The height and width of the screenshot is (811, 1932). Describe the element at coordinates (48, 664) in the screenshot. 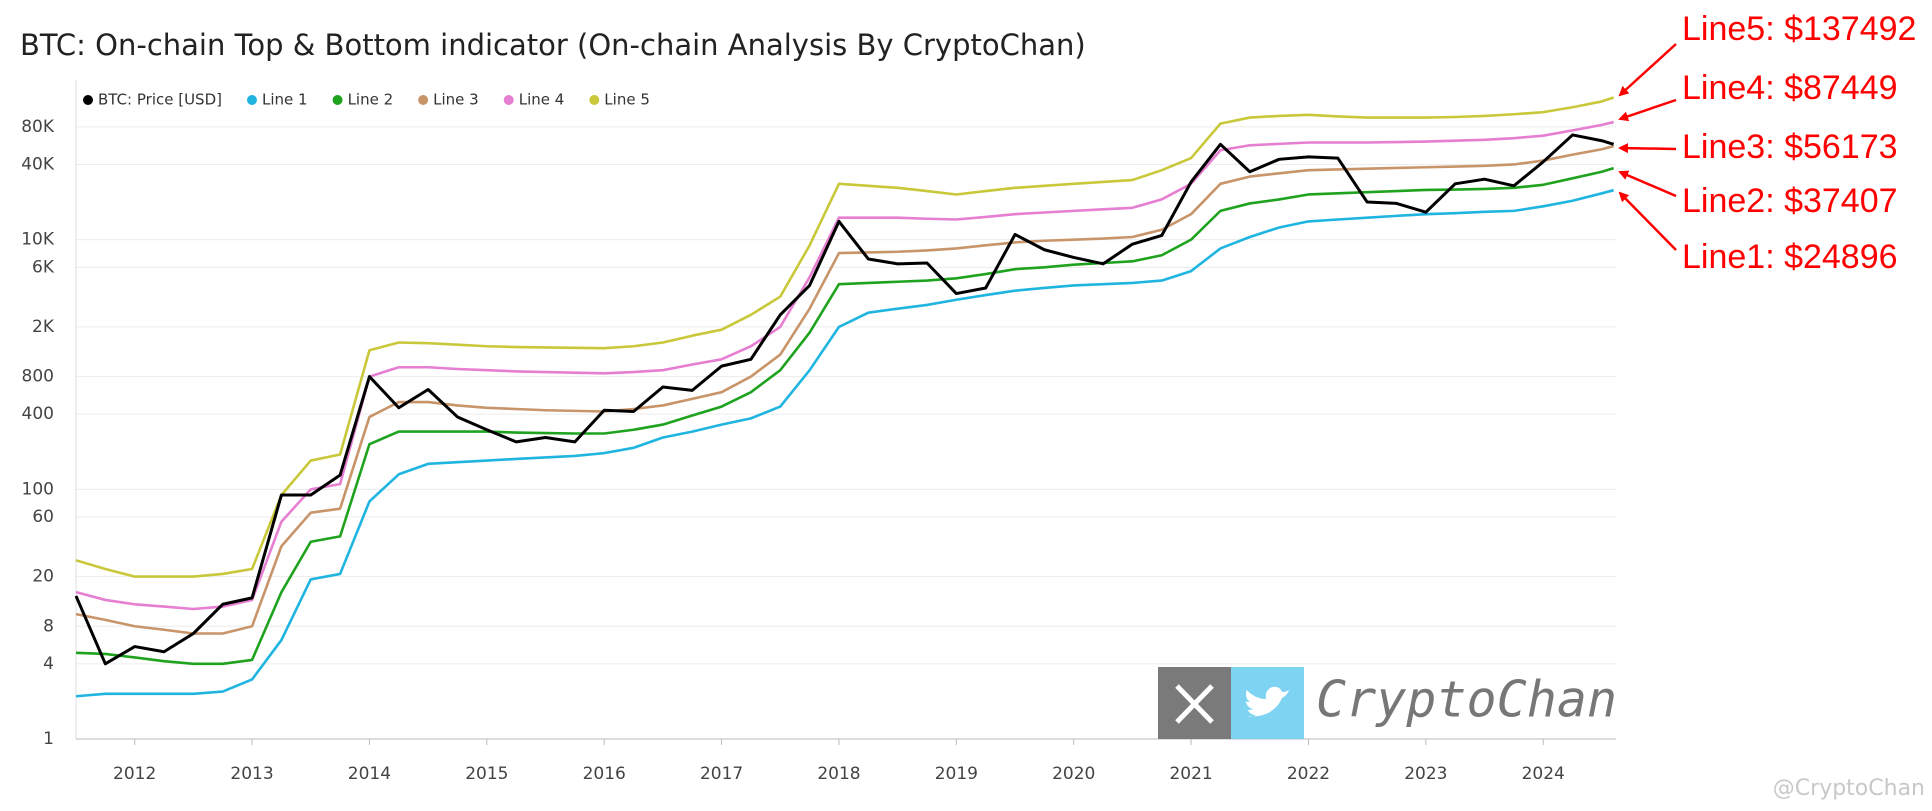

I see `y-tick-label: 4` at that location.